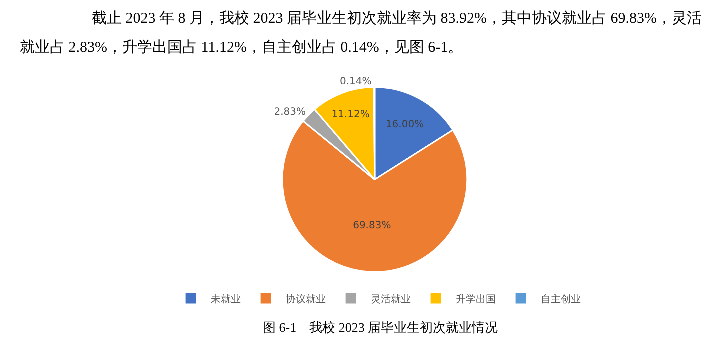 The image size is (728, 349). Describe the element at coordinates (391, 299) in the screenshot. I see `legend-label: 灵活就业` at that location.